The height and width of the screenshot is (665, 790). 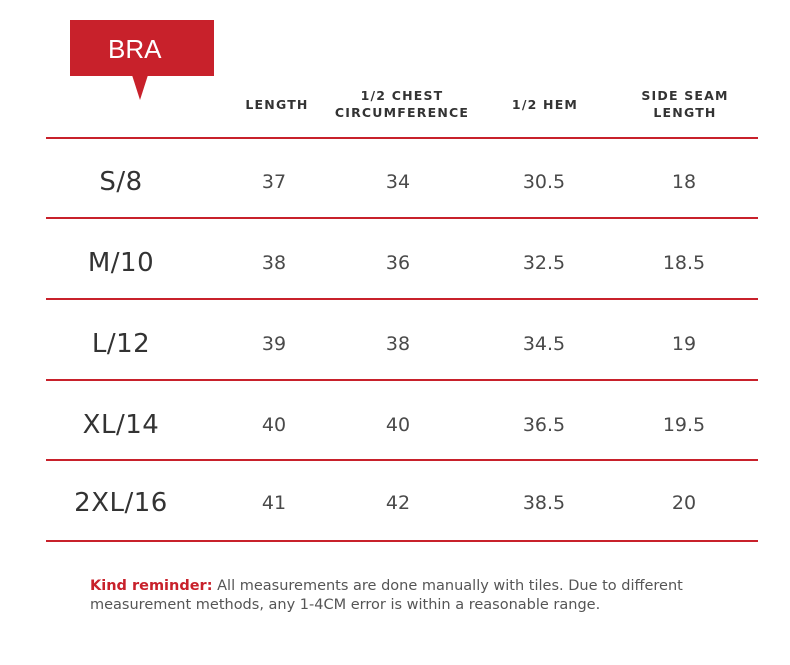 What do you see at coordinates (277, 104) in the screenshot?
I see `header-length: LENGTH` at bounding box center [277, 104].